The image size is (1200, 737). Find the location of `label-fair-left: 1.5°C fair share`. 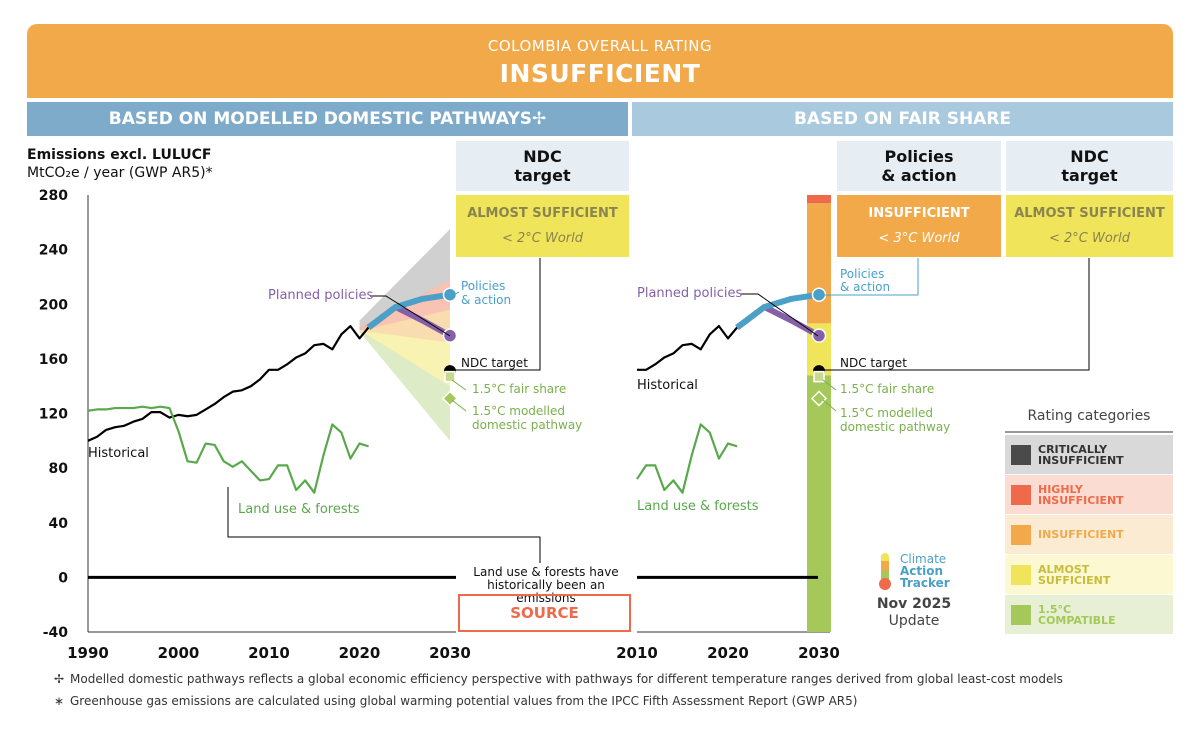

label-fair-left: 1.5°C fair share is located at coordinates (519, 389).